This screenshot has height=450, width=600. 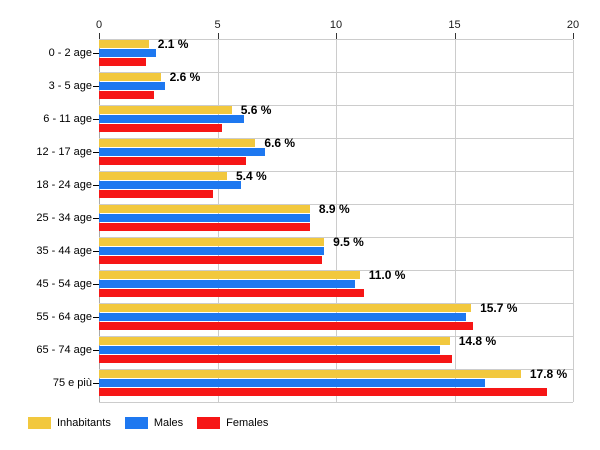 What do you see at coordinates (251, 176) in the screenshot?
I see `data-label: 5.4 %` at bounding box center [251, 176].